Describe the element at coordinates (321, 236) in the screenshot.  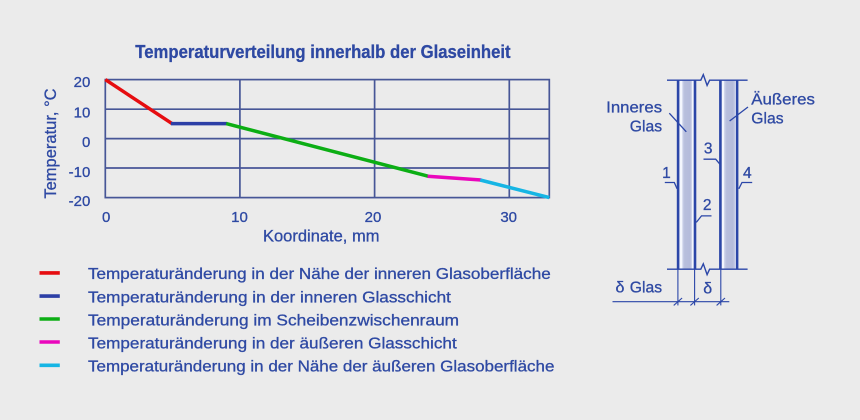
I see `svg-text: Koordinate, mm` at that location.